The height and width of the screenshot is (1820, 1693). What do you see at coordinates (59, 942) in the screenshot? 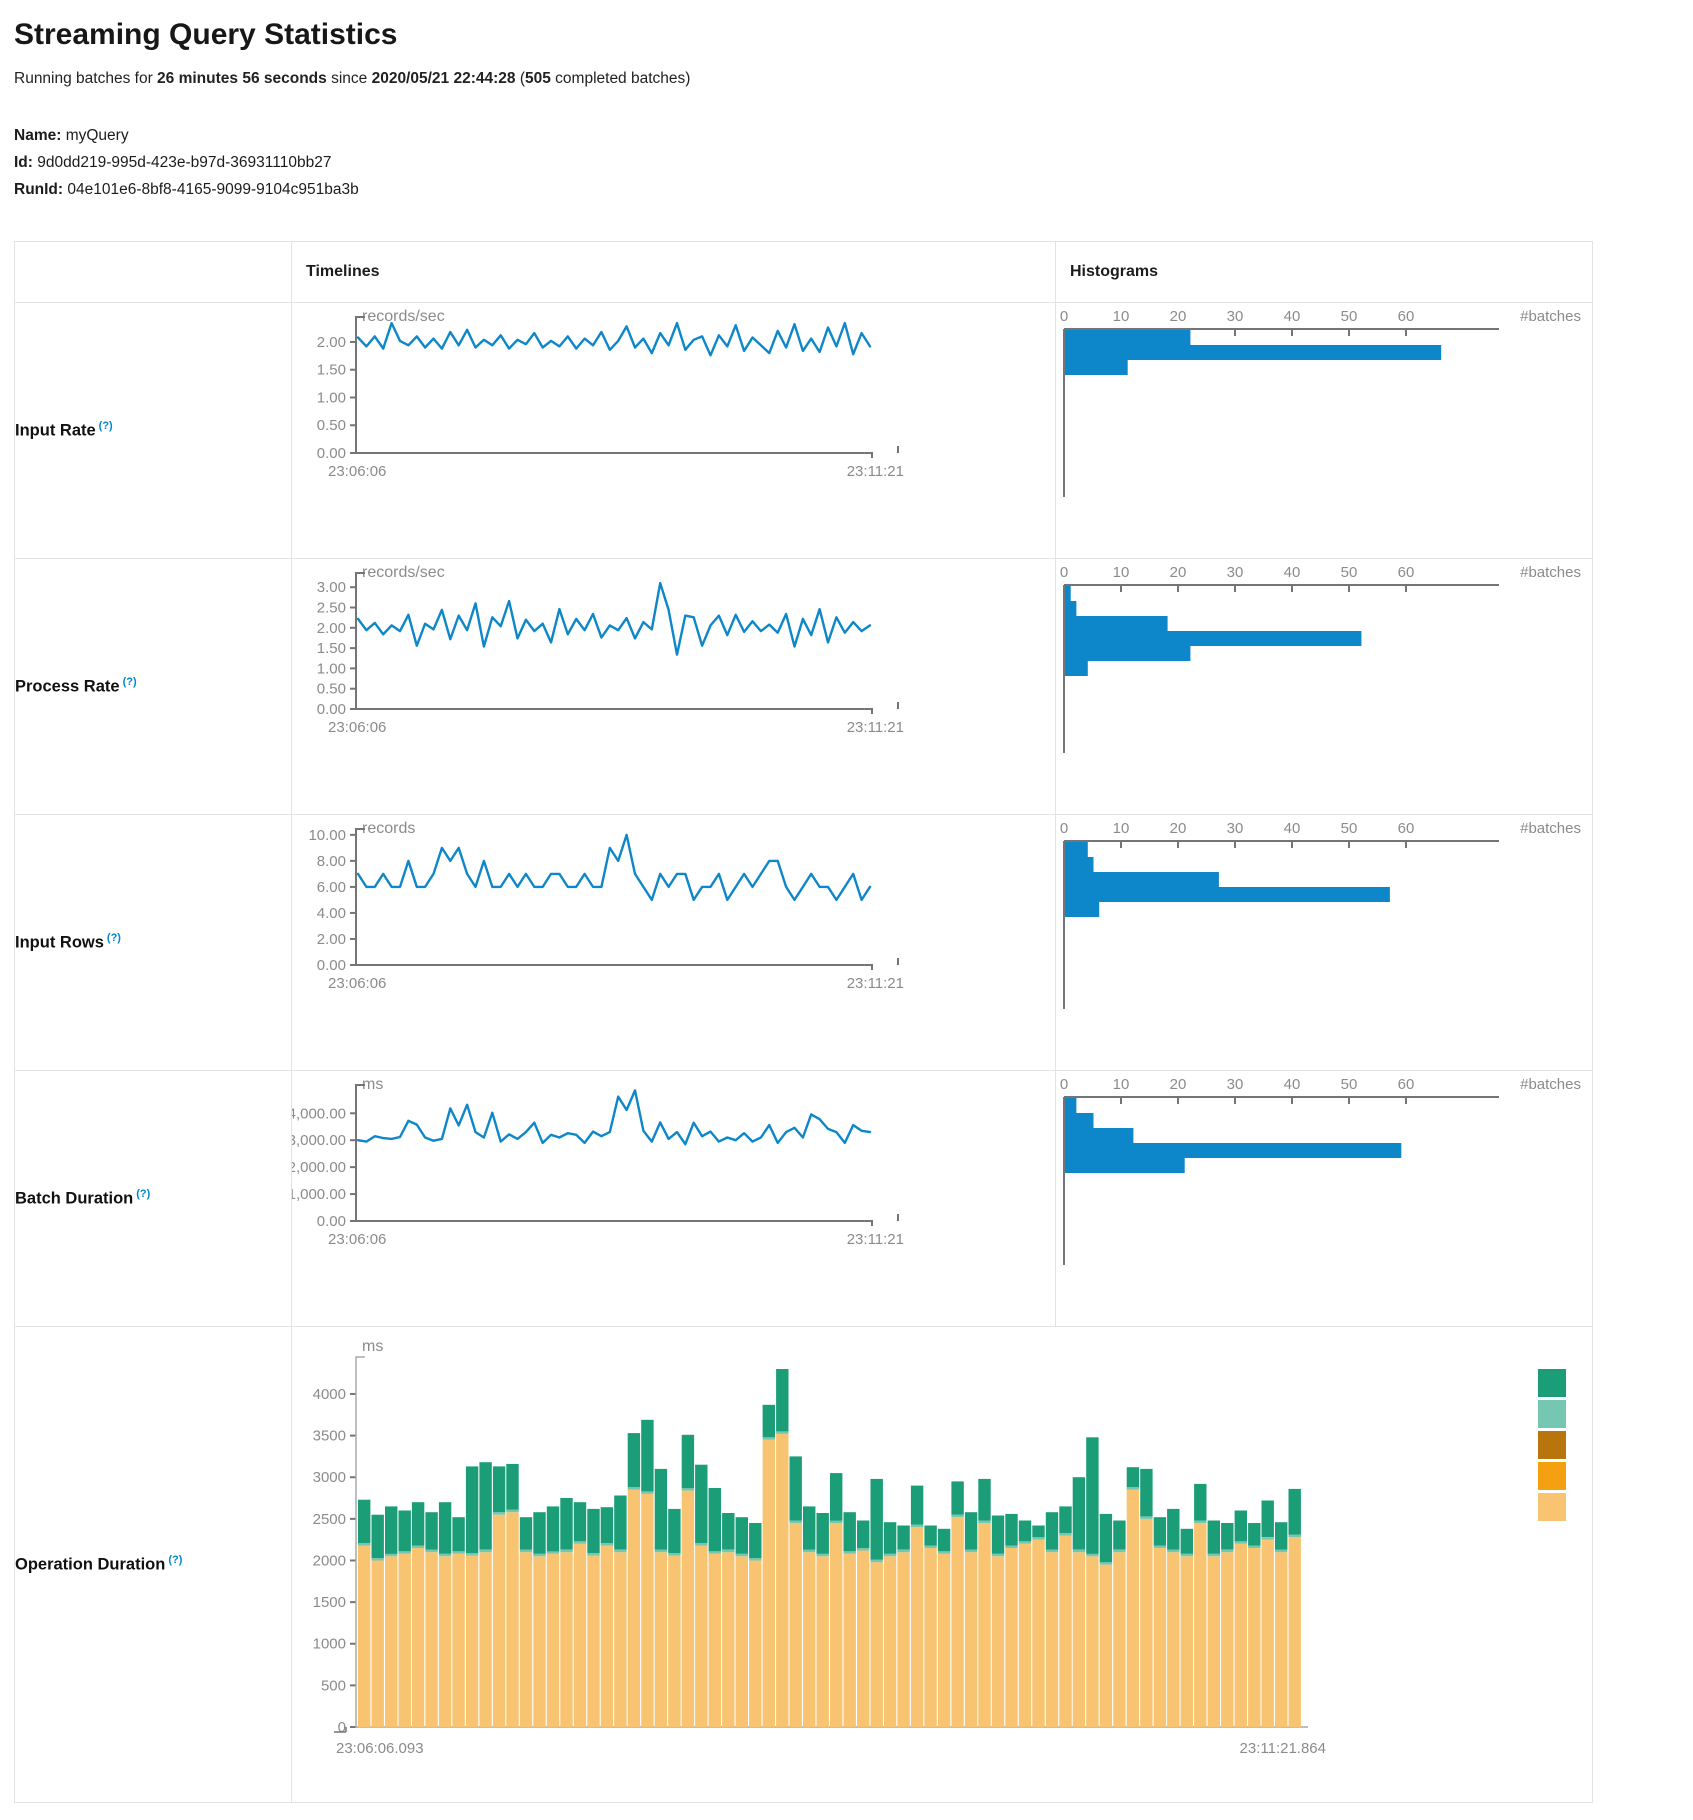
I see `metric-label: Input Rows` at bounding box center [59, 942].